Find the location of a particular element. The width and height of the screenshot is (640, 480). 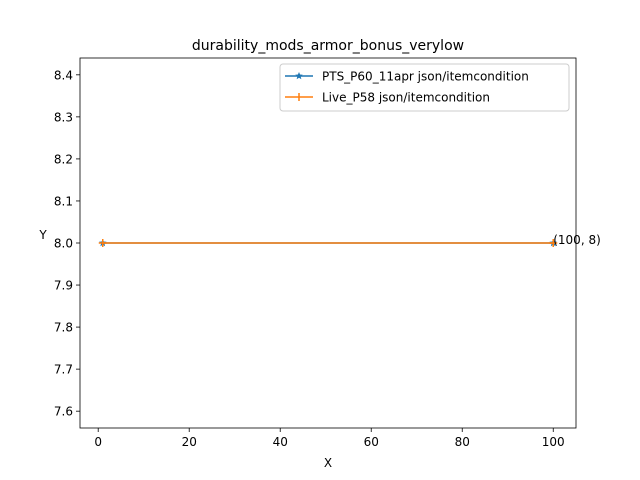

y-tick-label: 8.1 is located at coordinates (63, 201).